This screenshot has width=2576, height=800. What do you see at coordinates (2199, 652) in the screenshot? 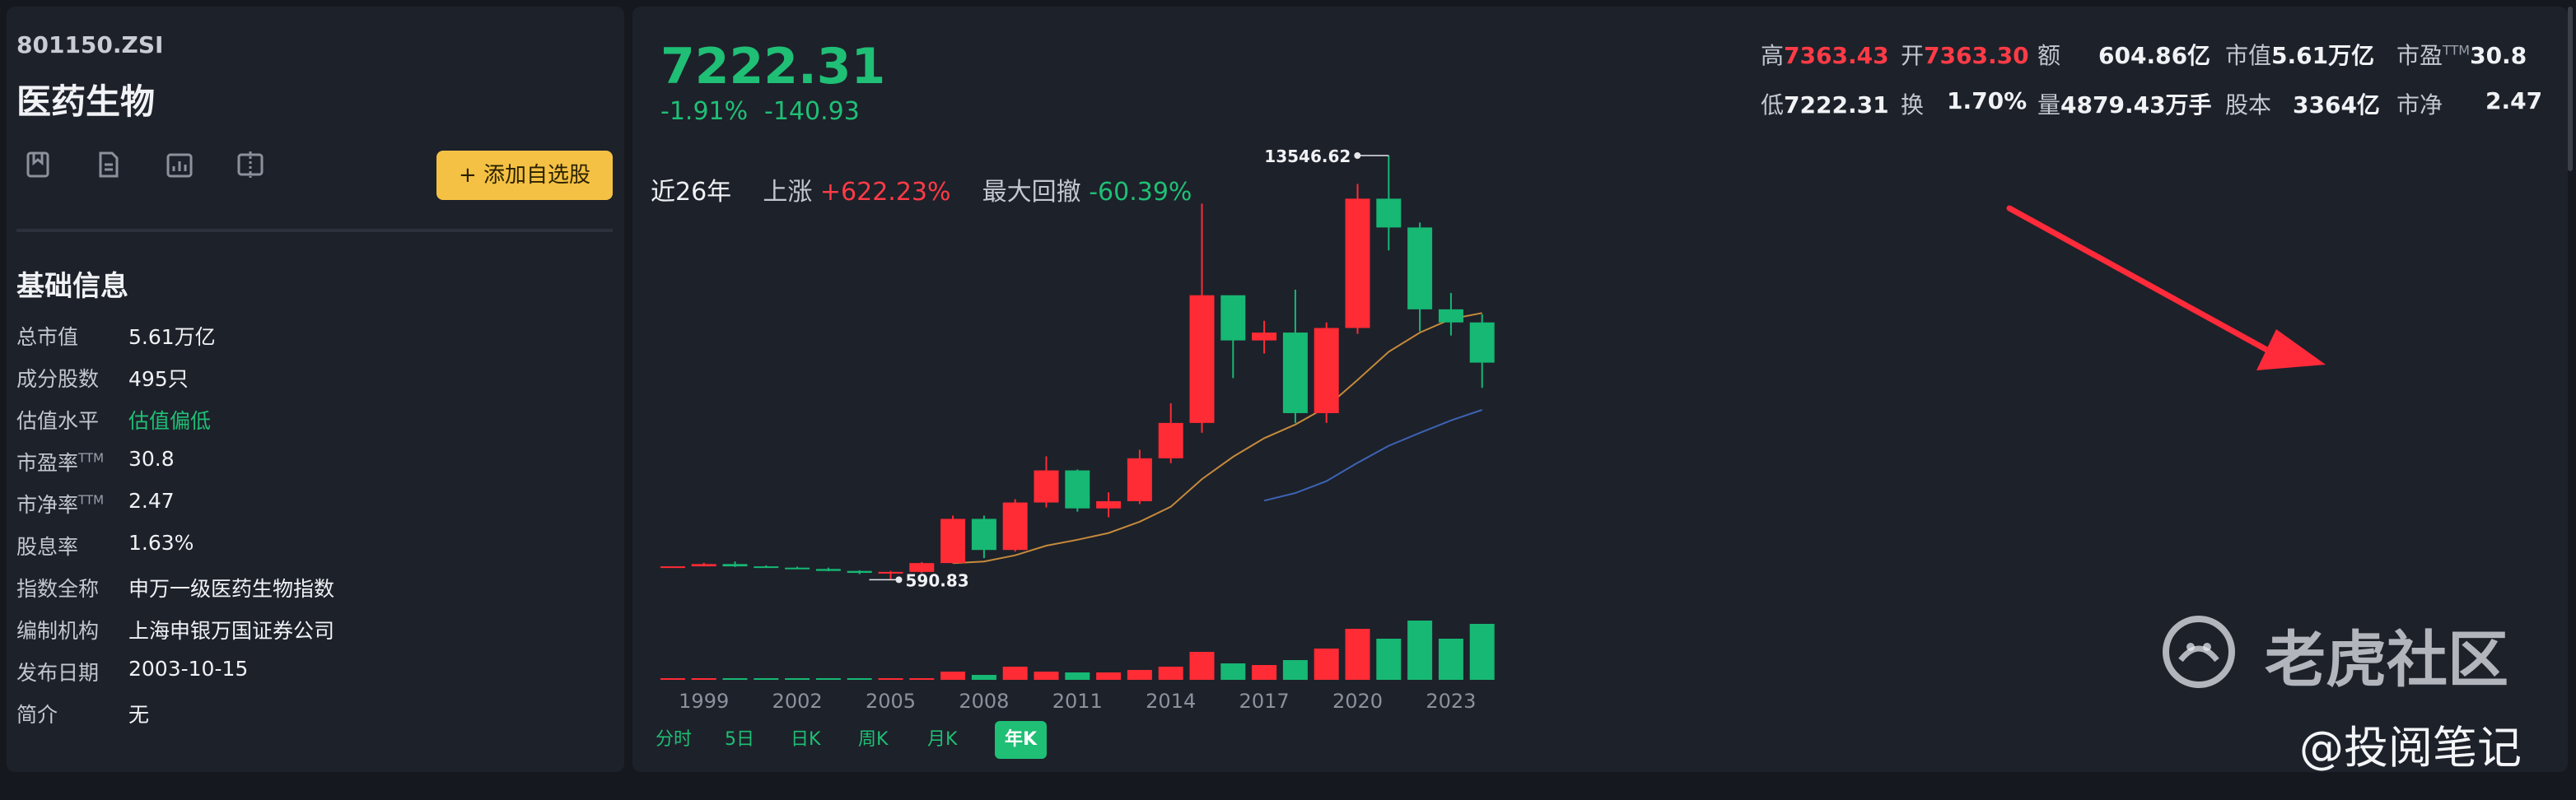
I see `tiger-logo-icon` at bounding box center [2199, 652].